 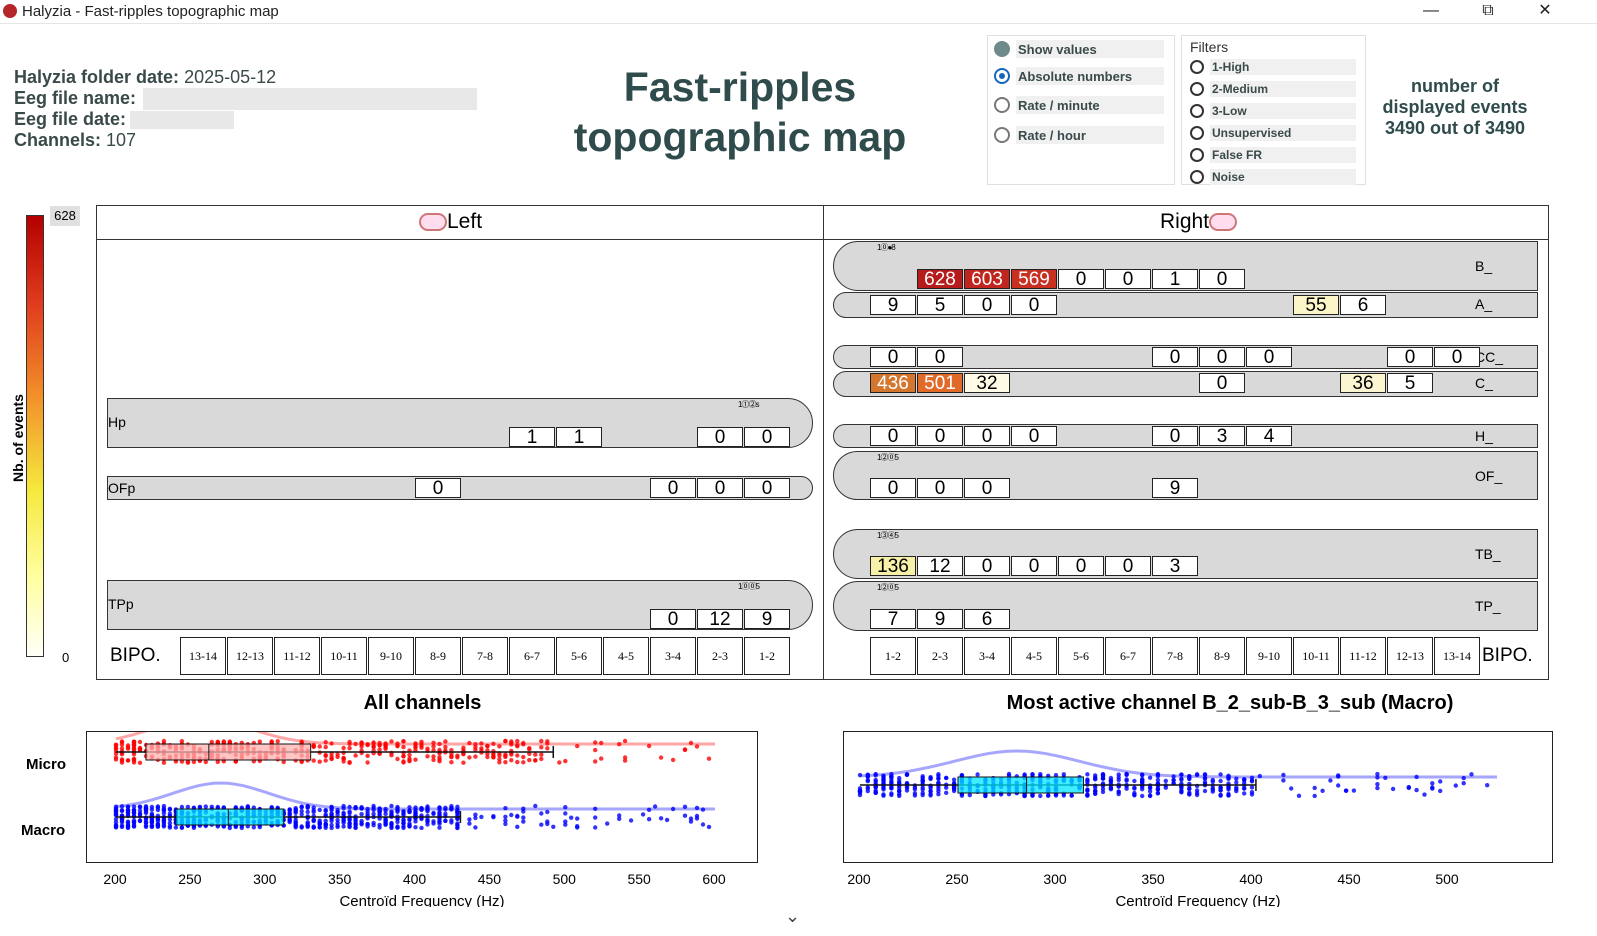 I want to click on value-cell: 4, so click(x=1269, y=436).